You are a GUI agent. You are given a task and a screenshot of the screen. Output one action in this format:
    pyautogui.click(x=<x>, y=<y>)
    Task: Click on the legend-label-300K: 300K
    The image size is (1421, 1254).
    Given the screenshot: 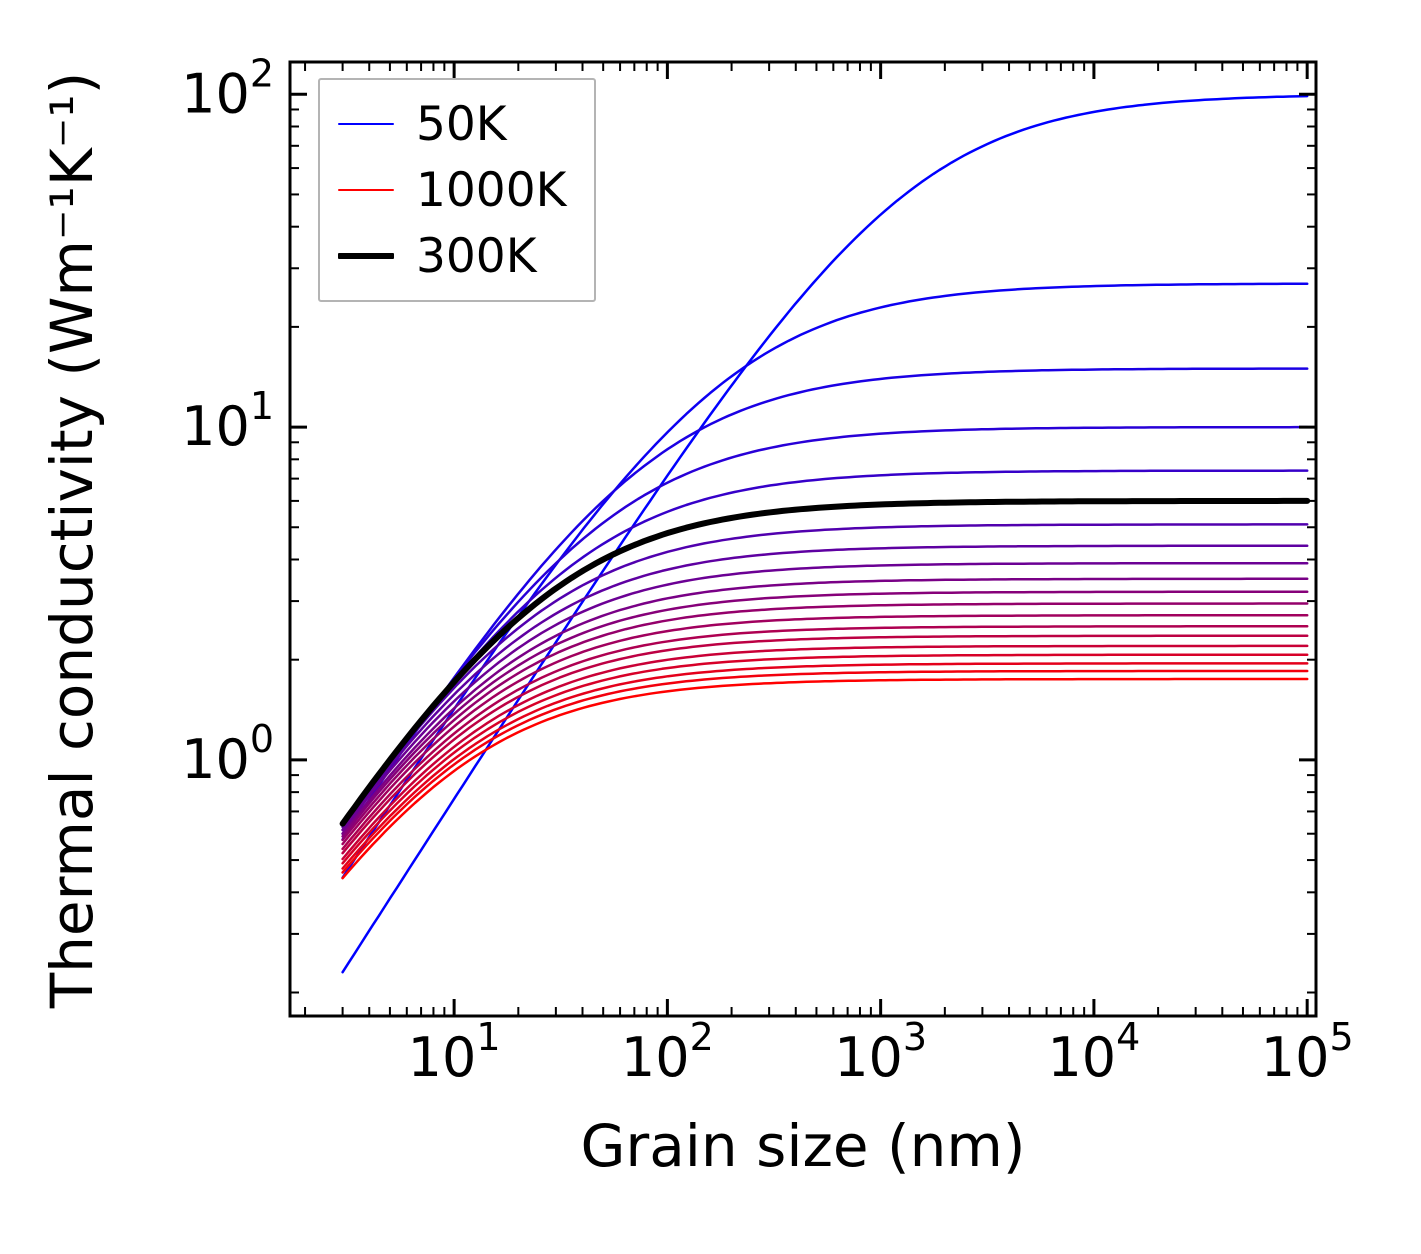 What is the action you would take?
    pyautogui.click(x=476, y=256)
    